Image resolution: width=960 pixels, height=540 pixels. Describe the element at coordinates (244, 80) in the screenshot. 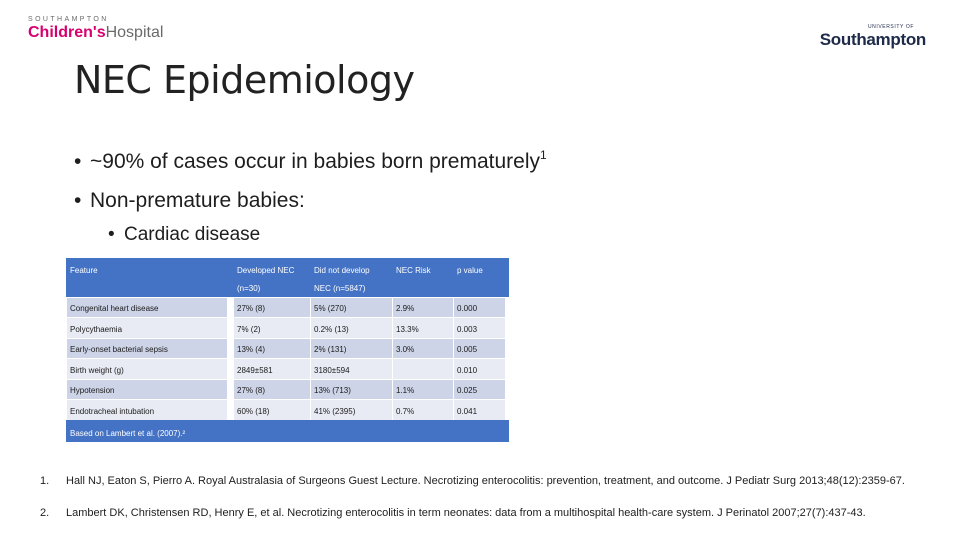

I see `slide-title: NEC Epidemiology` at that location.